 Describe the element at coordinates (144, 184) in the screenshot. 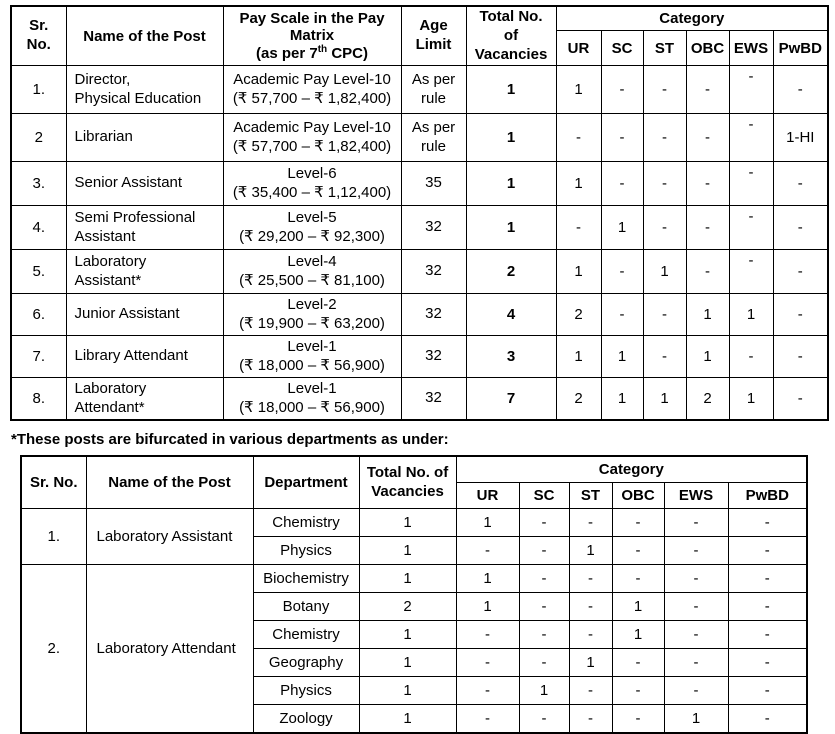

I see `post-name-cell: Senior Assistant` at that location.